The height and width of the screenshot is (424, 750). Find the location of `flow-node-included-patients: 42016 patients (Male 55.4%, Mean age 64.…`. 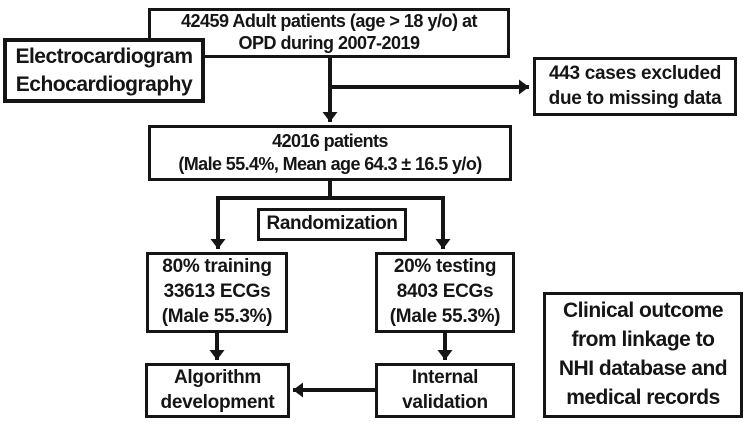

flow-node-included-patients: 42016 patients (Male 55.4%, Mean age 64.… is located at coordinates (330, 153).